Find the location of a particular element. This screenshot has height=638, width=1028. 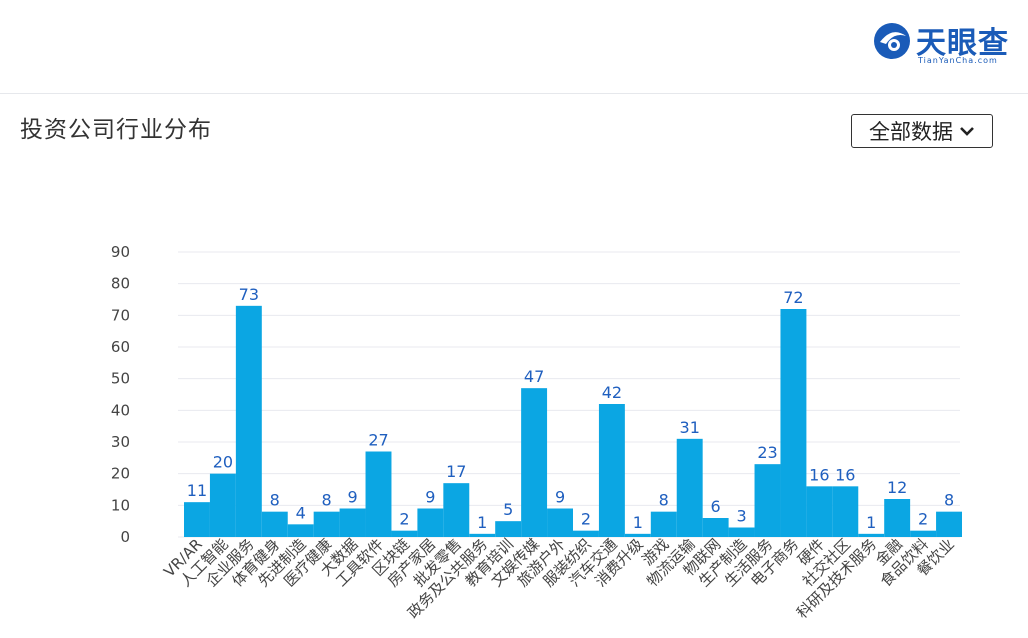

y-tick-label: 50 is located at coordinates (120, 379).